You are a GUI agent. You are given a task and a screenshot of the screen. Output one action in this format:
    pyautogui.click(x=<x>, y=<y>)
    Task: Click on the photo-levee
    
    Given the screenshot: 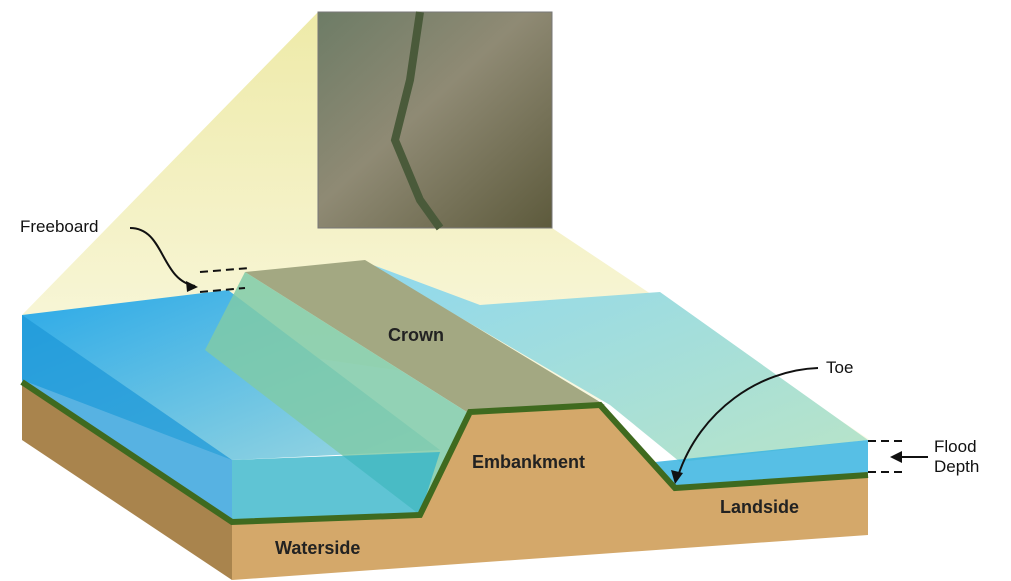 What is the action you would take?
    pyautogui.click(x=417, y=121)
    